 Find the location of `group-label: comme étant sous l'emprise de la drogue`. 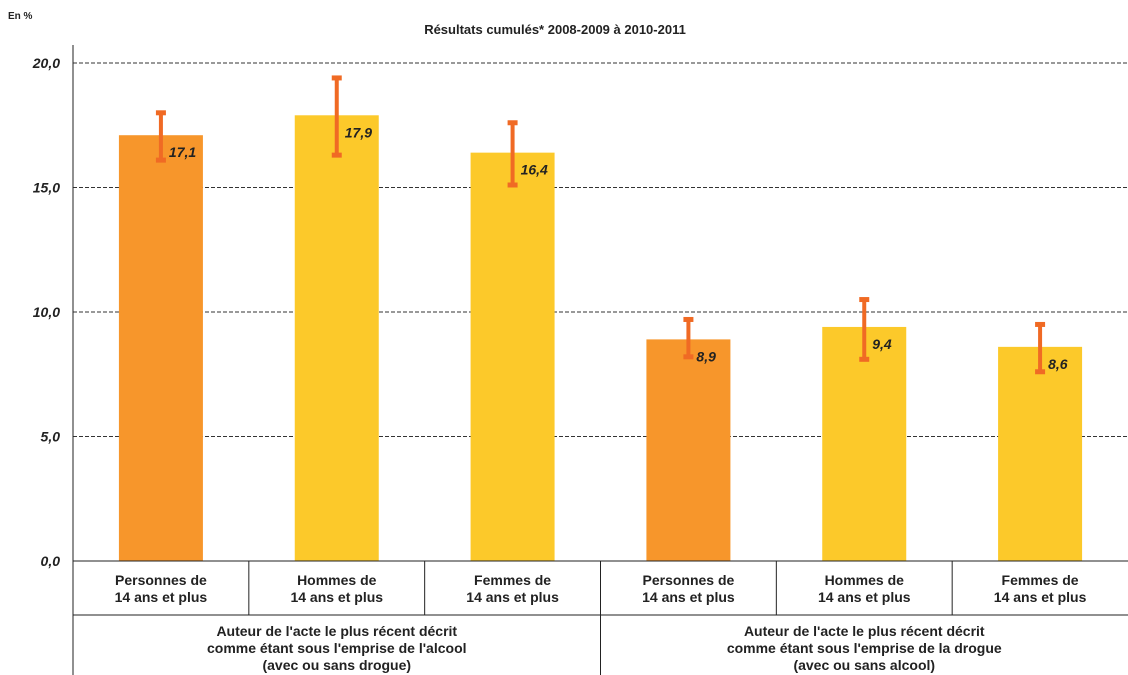

group-label: comme étant sous l'emprise de la drogue is located at coordinates (864, 648).